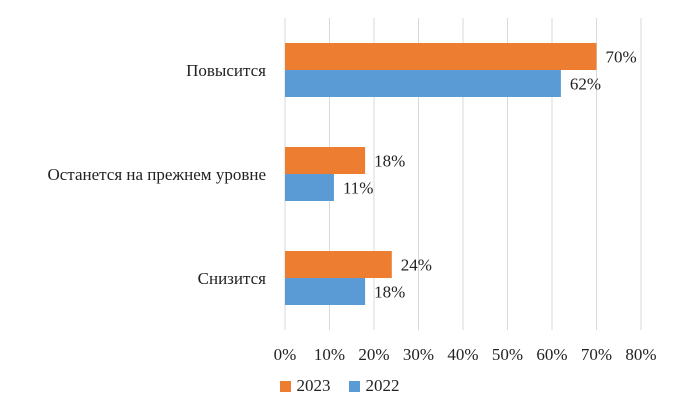 The height and width of the screenshot is (417, 679). What do you see at coordinates (329, 354) in the screenshot?
I see `x-tick-label: 10%` at bounding box center [329, 354].